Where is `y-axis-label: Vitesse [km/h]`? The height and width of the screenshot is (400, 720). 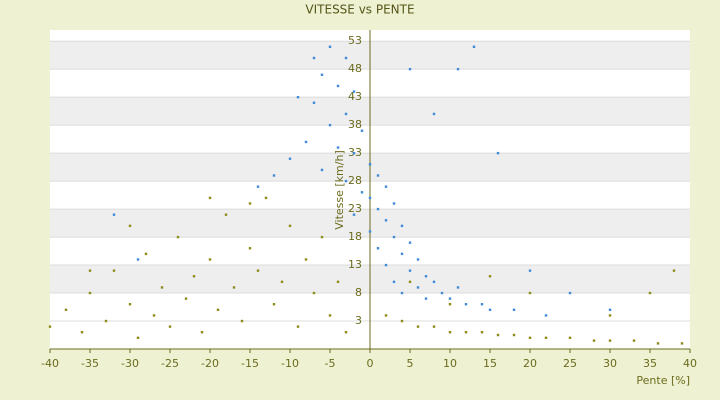 y-axis-label: Vitesse [km/h] is located at coordinates (339, 190).